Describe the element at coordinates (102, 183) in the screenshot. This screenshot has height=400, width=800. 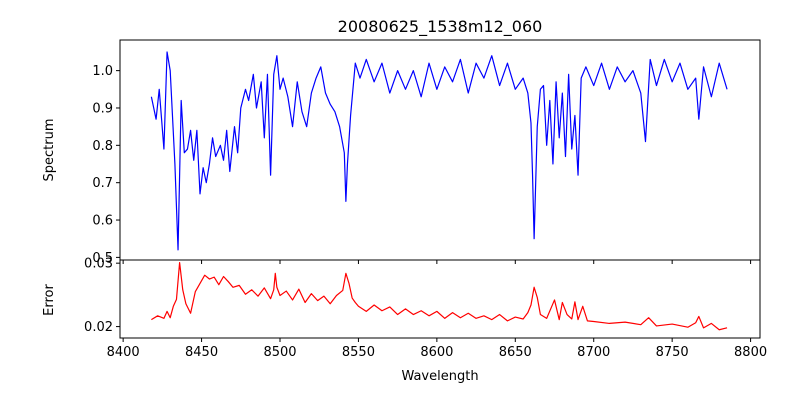
I see `spectrum-y-tick-label: 0.7` at that location.